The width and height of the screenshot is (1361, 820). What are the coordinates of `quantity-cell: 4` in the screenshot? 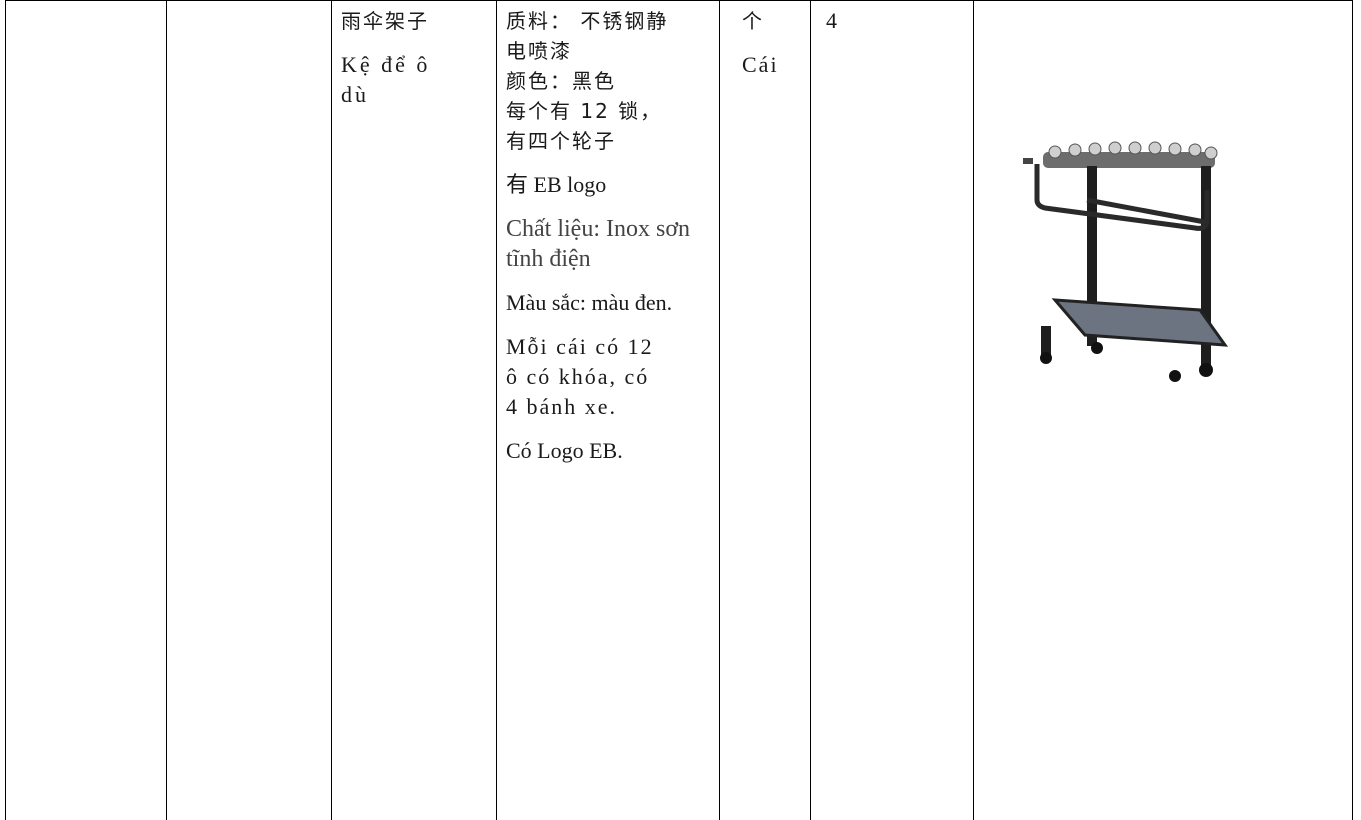 It's located at (832, 28).